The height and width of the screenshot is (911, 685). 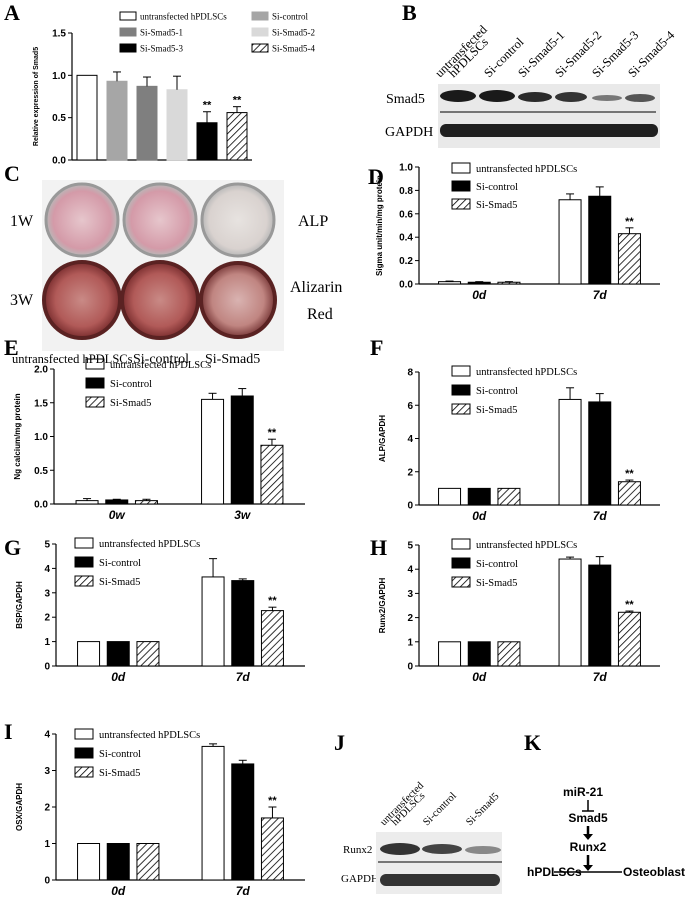 What do you see at coordinates (22, 300) in the screenshot?
I see `plate-row-3w: 3W` at bounding box center [22, 300].